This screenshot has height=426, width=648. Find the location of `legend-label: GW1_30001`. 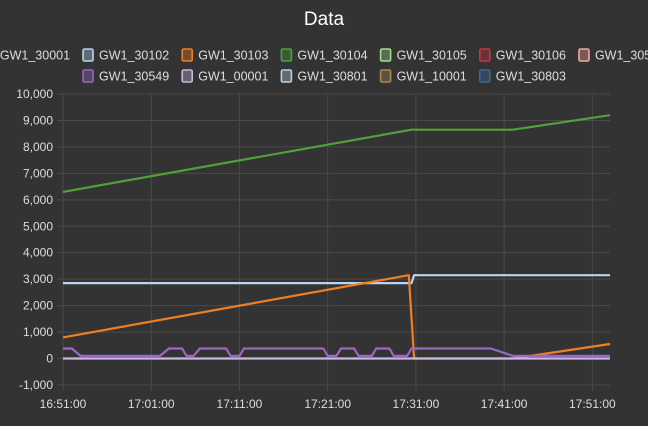

legend-label: GW1_30001 is located at coordinates (35, 56).